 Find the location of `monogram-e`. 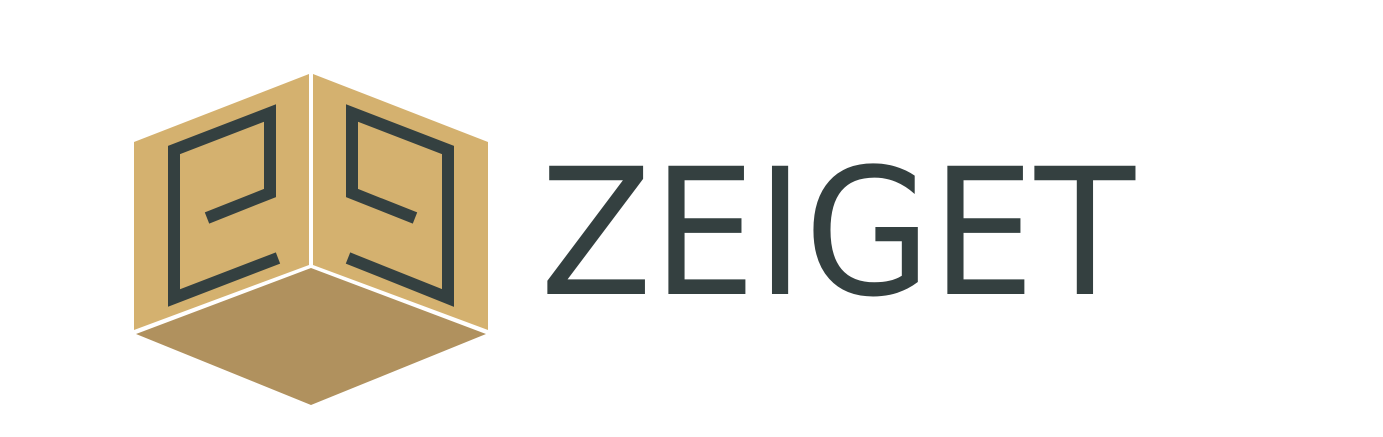

monogram-e is located at coordinates (224, 205).